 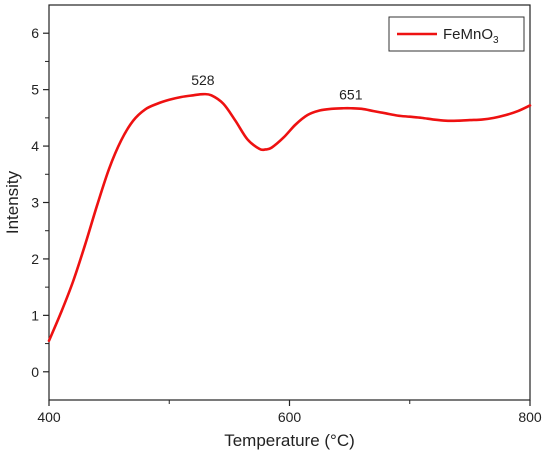 I want to click on x-tick-label-600: 600, so click(x=290, y=417).